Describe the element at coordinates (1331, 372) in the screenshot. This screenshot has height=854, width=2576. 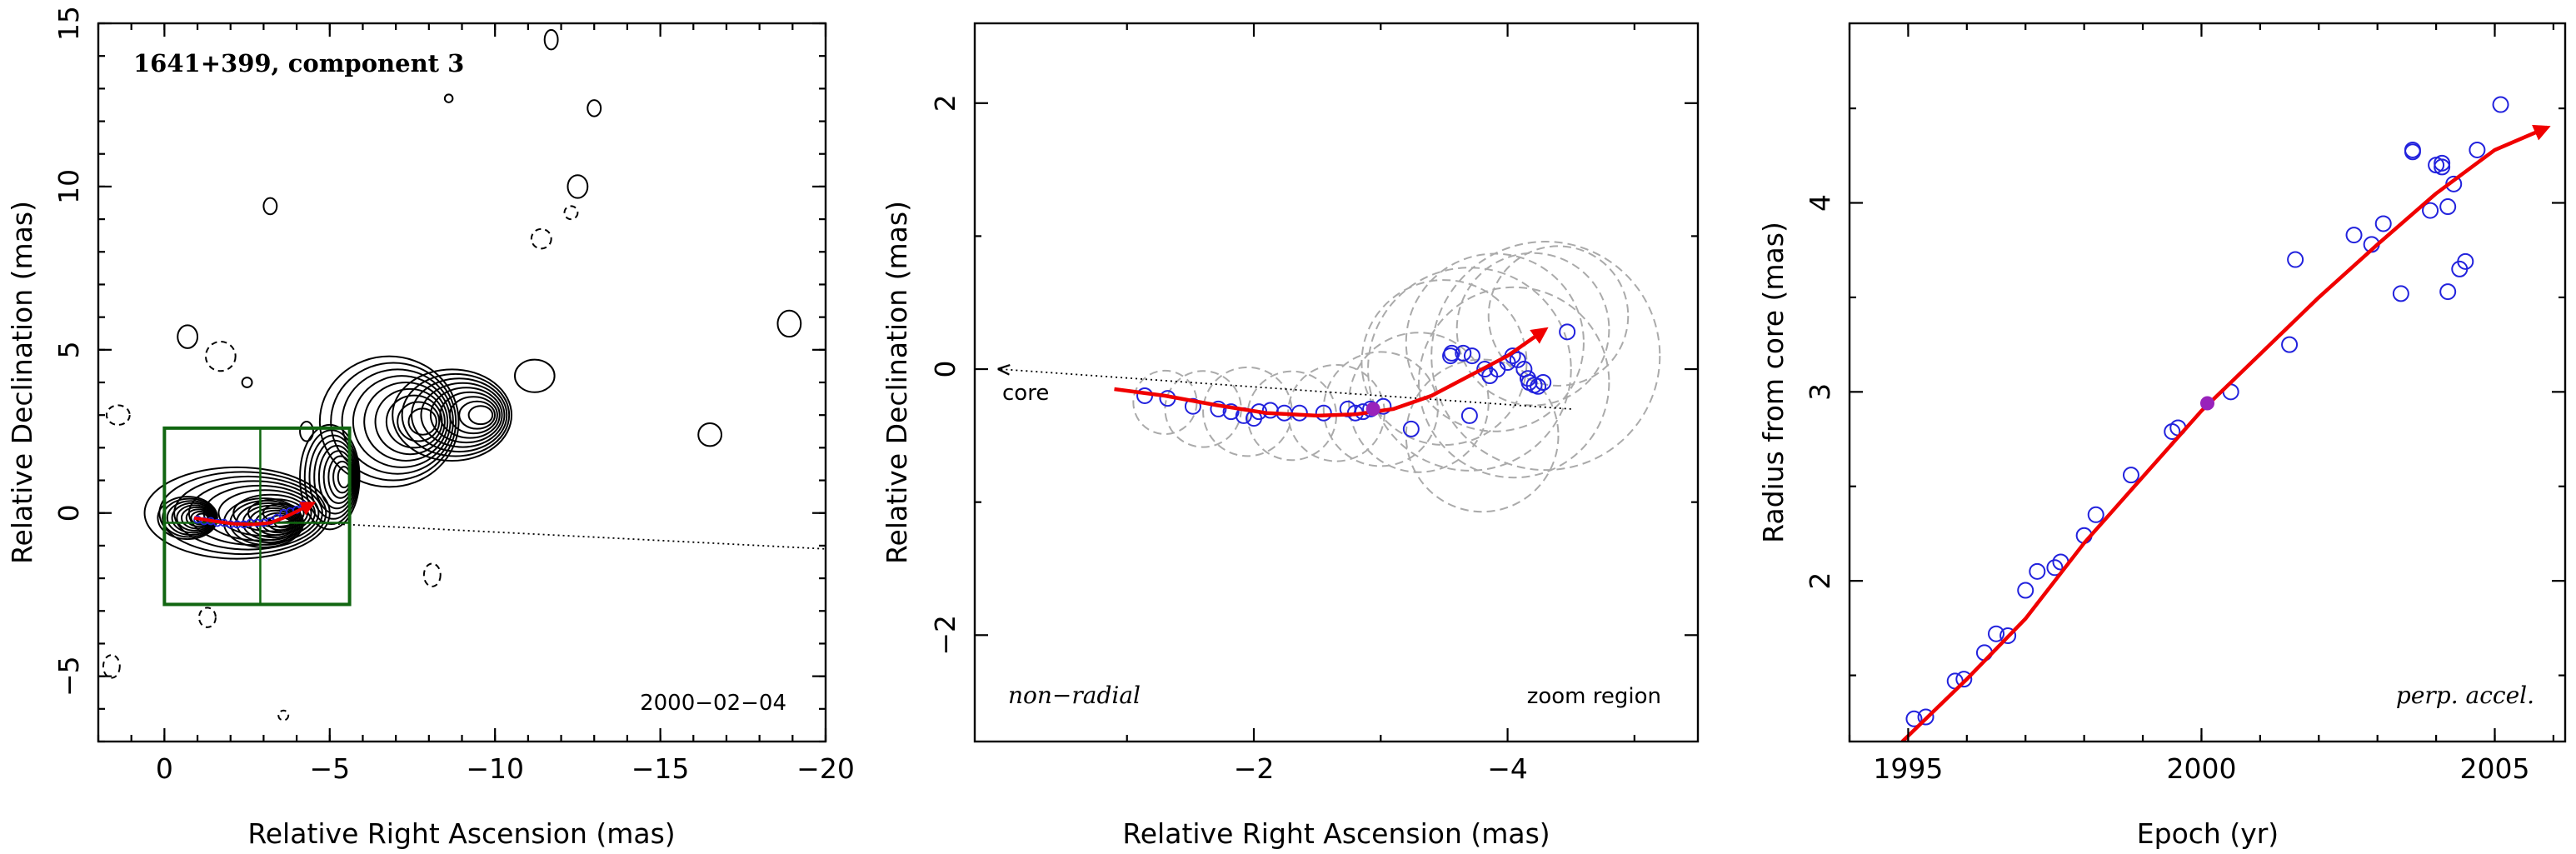
I see `trajectory-curve` at that location.